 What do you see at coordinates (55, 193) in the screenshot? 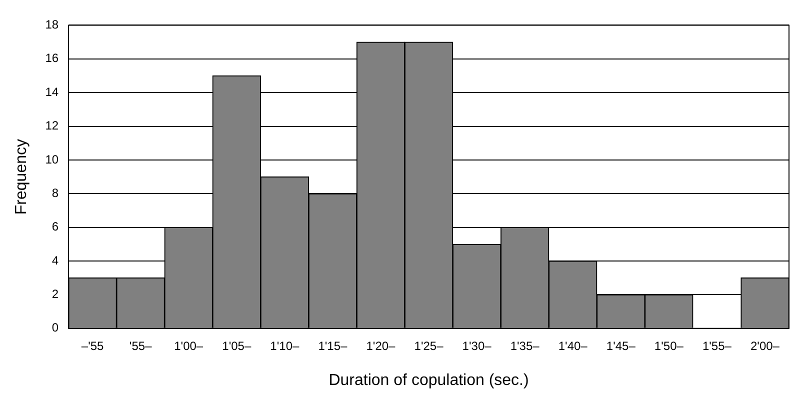
I see `y-tick-label: 8` at bounding box center [55, 193].